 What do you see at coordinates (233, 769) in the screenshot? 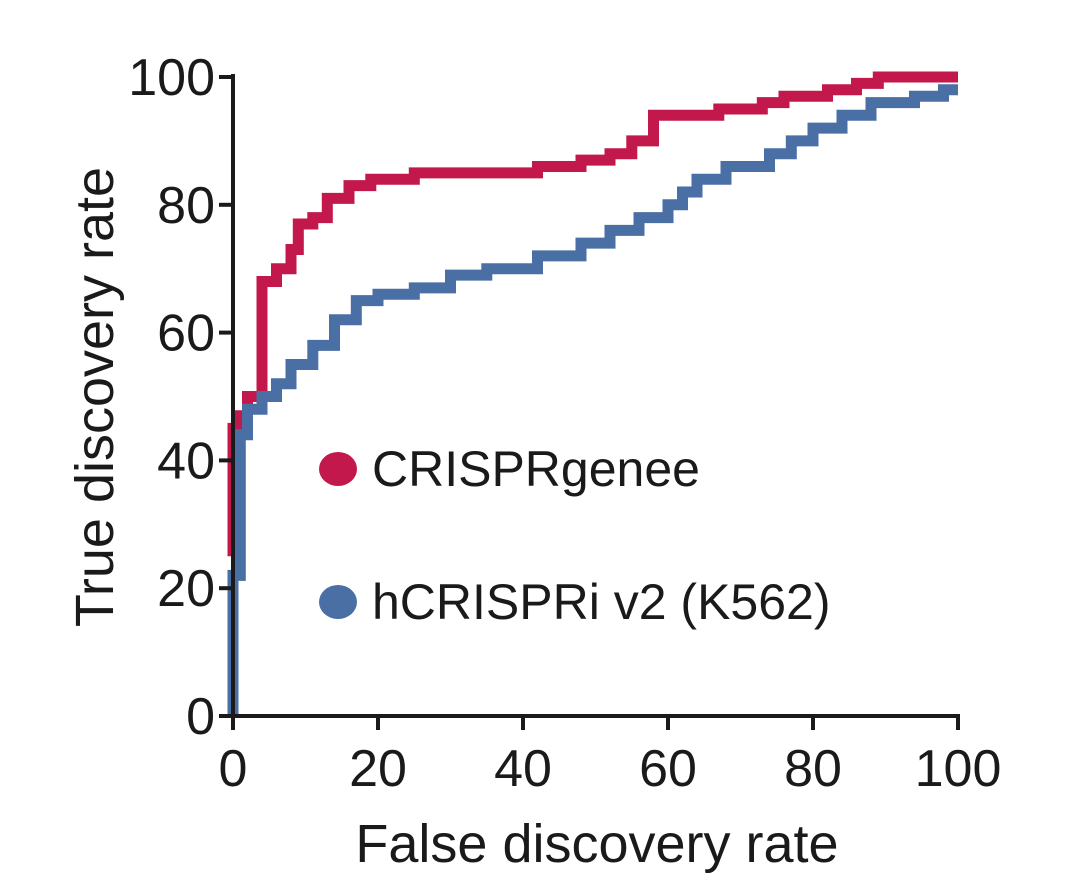
I see `x-tick-label: 0` at bounding box center [233, 769].